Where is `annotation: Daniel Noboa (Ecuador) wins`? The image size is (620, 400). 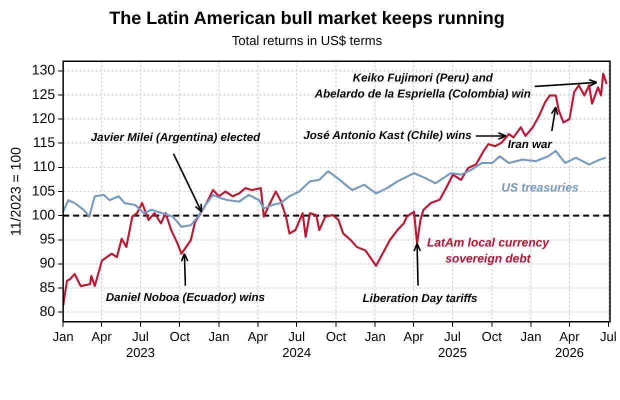
annotation: Daniel Noboa (Ecuador) wins is located at coordinates (185, 298).